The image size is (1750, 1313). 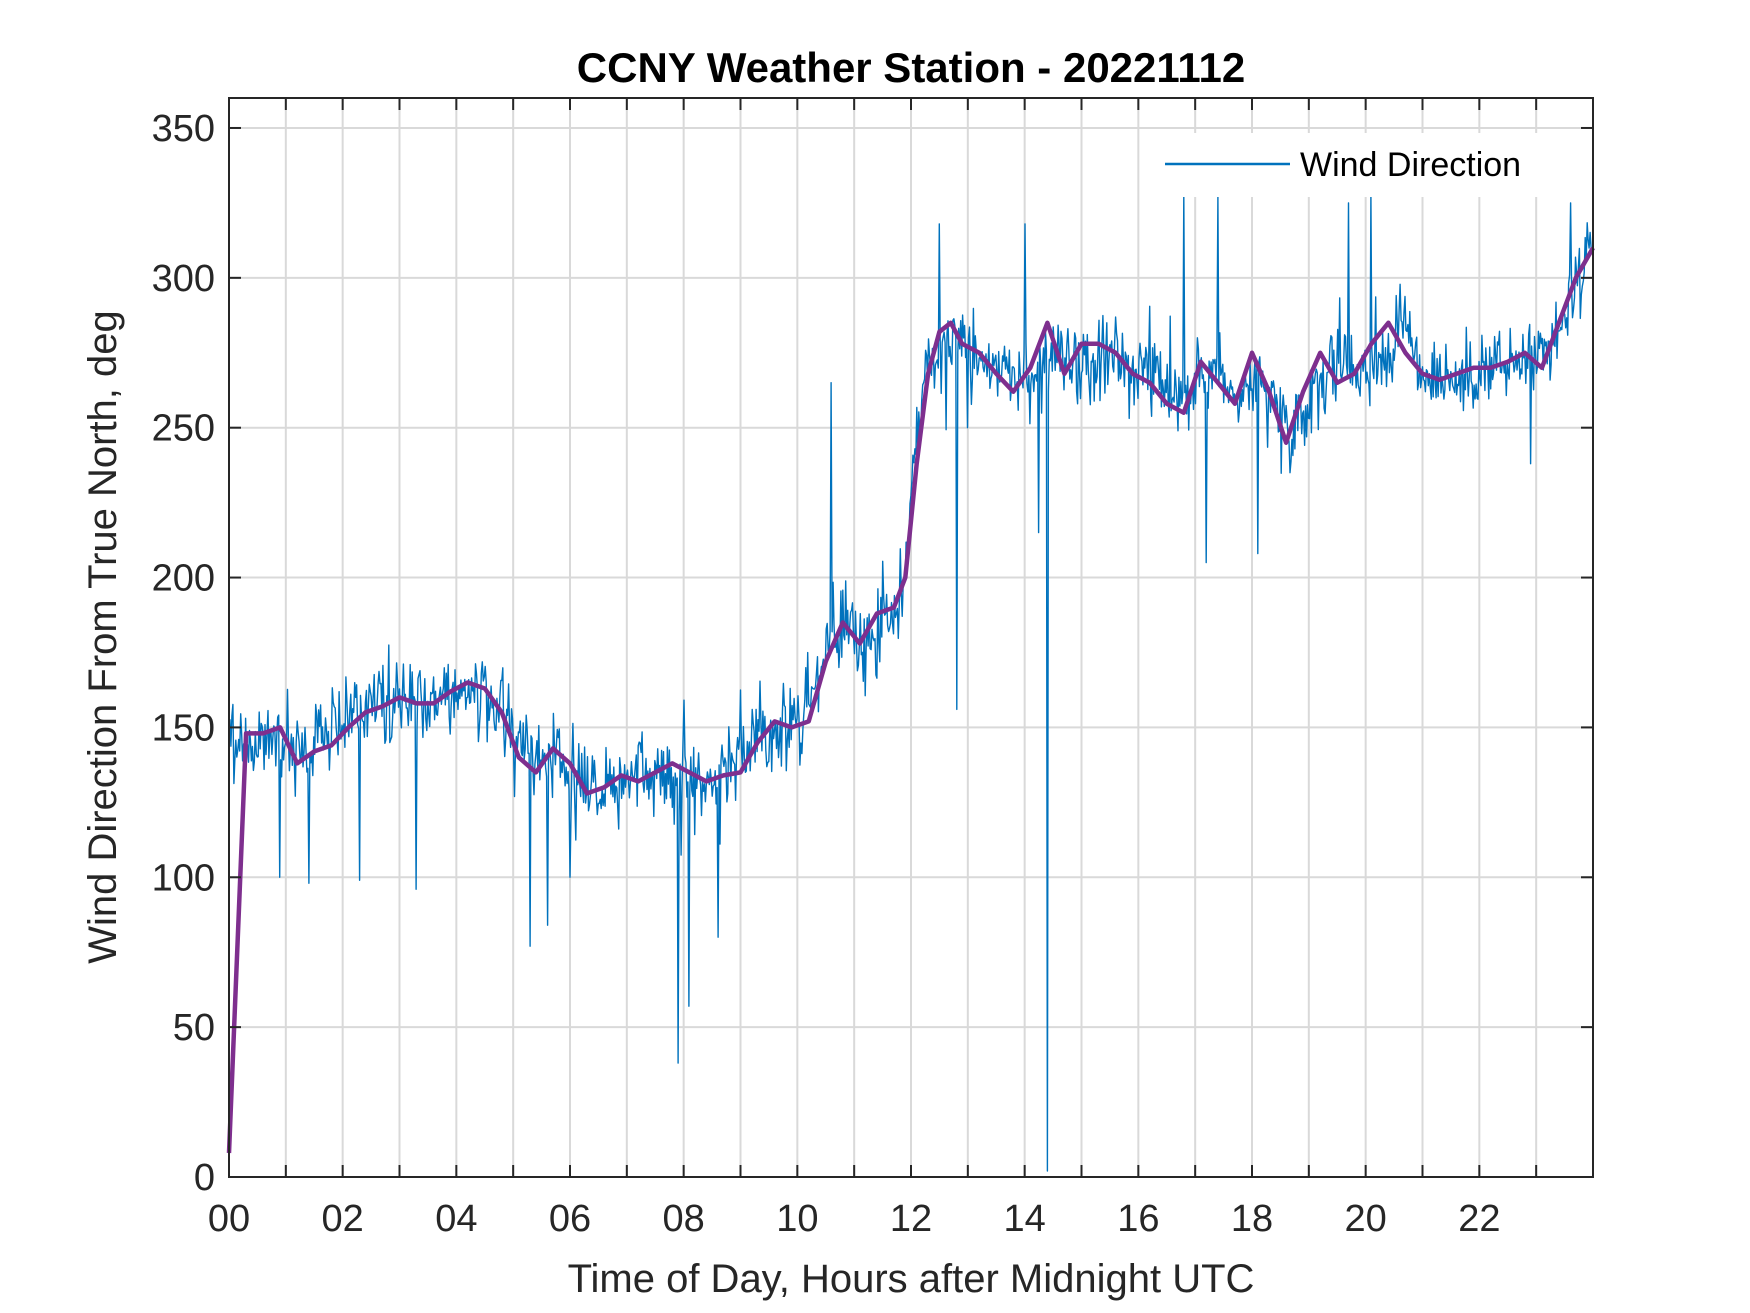 I want to click on x-tick-label: 00, so click(x=229, y=1219).